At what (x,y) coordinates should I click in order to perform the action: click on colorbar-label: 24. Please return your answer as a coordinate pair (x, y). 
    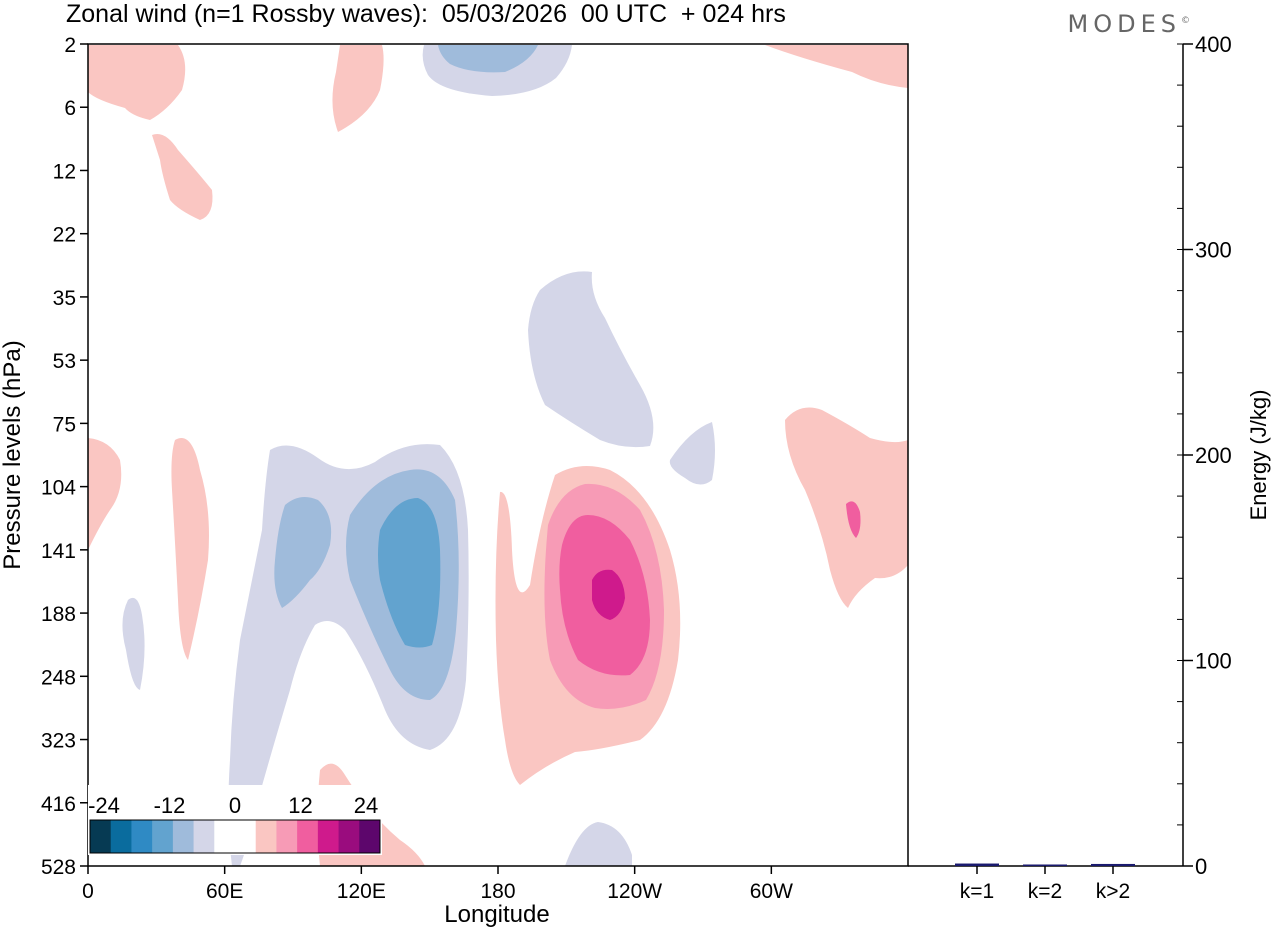
    Looking at the image, I should click on (366, 805).